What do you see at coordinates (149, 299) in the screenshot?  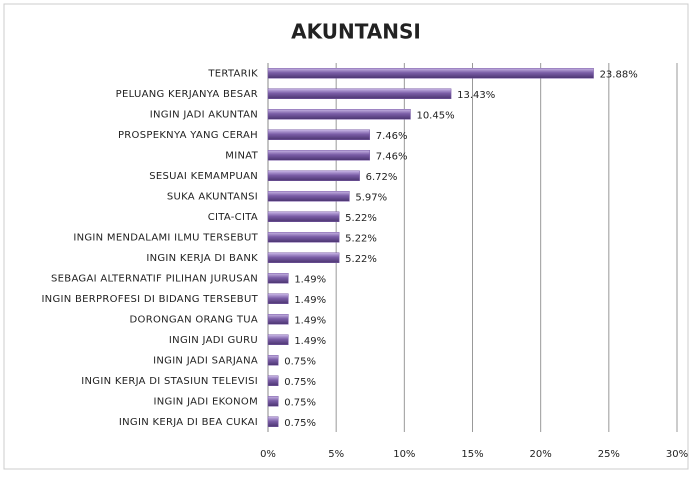 I see `y-tick-label: INGIN BERPROFESI DI BIDANG TERSEBUT` at bounding box center [149, 299].